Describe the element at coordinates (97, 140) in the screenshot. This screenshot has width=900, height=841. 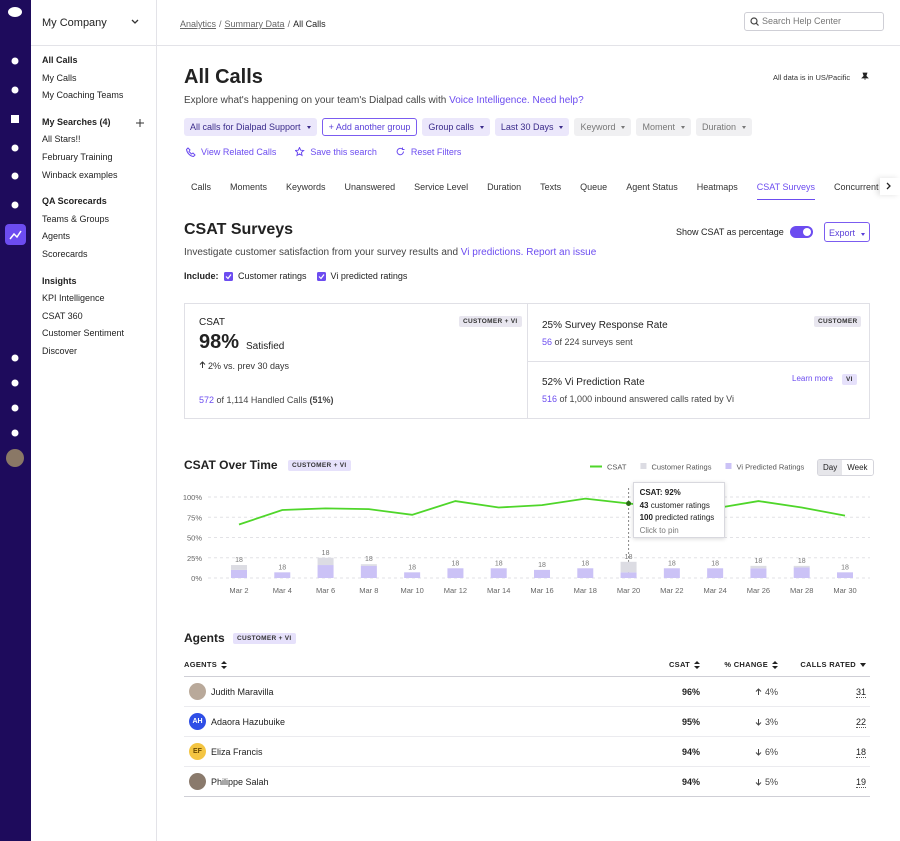
I see `nav-item: All Stars!!` at that location.